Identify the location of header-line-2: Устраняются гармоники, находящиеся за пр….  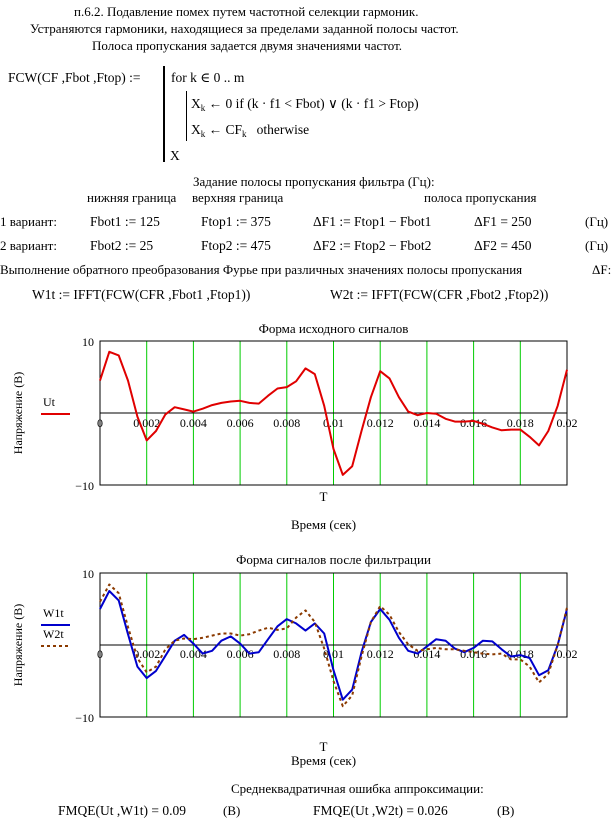
(244, 28).